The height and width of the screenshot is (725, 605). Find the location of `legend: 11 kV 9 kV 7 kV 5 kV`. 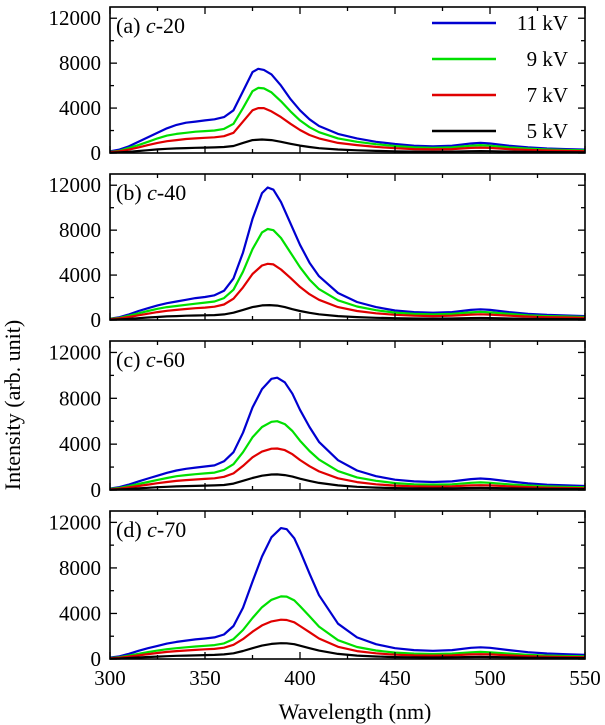

legend: 11 kV 9 kV 7 kV 5 kV is located at coordinates (500, 77).